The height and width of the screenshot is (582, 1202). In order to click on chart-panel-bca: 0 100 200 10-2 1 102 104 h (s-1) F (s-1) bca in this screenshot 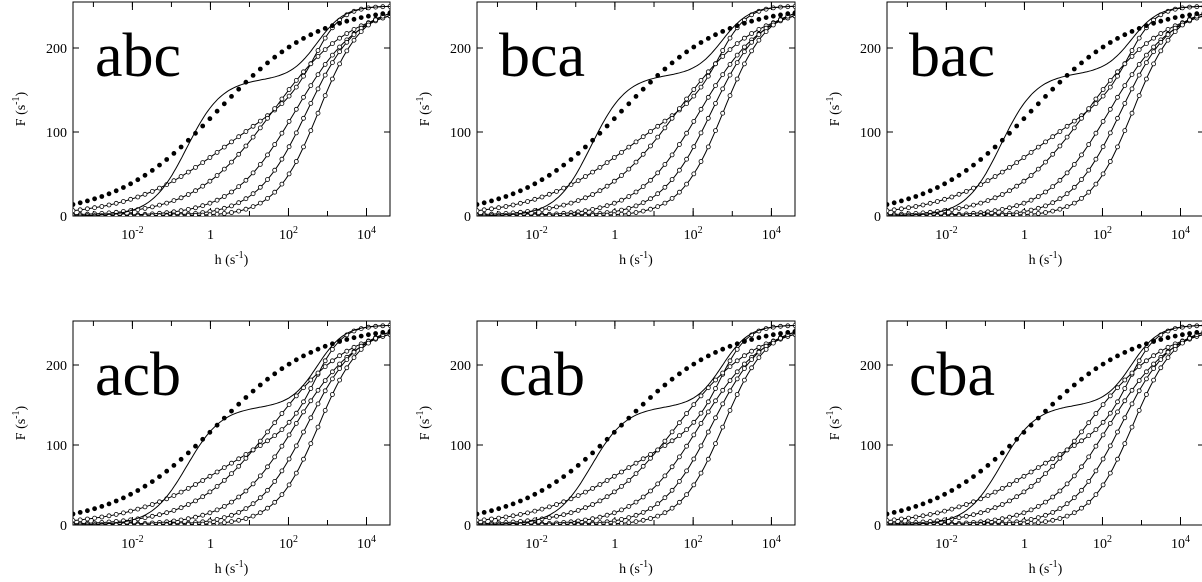, I will do `click(605, 134)`.